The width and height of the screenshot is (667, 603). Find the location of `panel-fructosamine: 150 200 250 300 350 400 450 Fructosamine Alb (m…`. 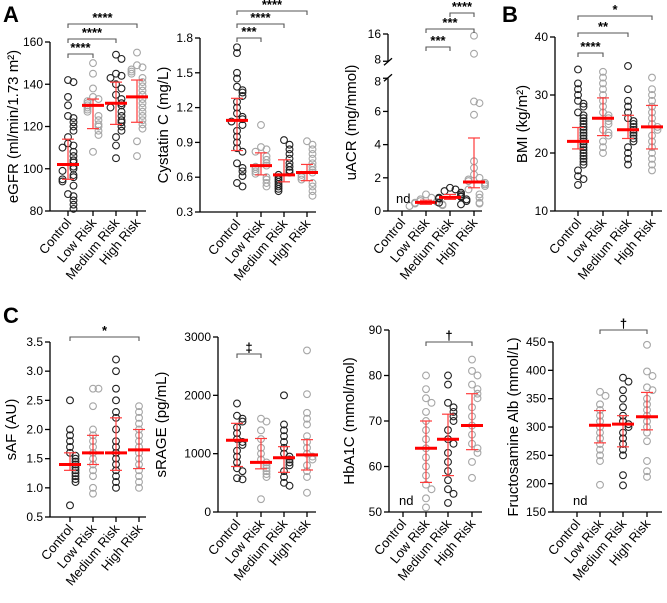

panel-fructosamine: 150 200 250 300 350 400 450 Fructosamine Alb (m… is located at coordinates (583, 449).